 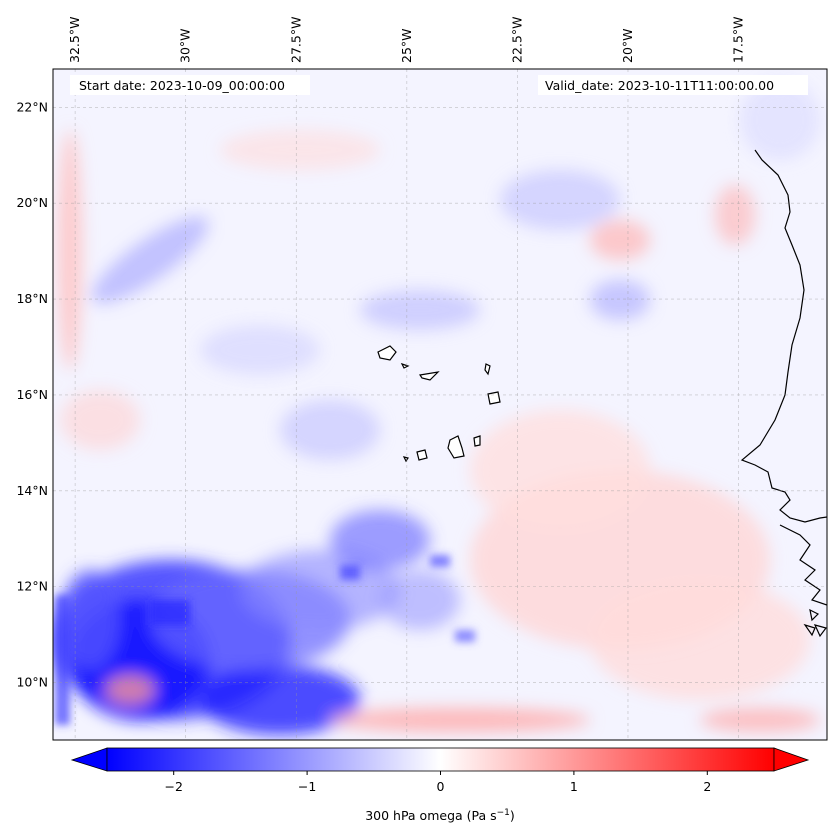 I want to click on cape-verde-islands, so click(x=439, y=404).